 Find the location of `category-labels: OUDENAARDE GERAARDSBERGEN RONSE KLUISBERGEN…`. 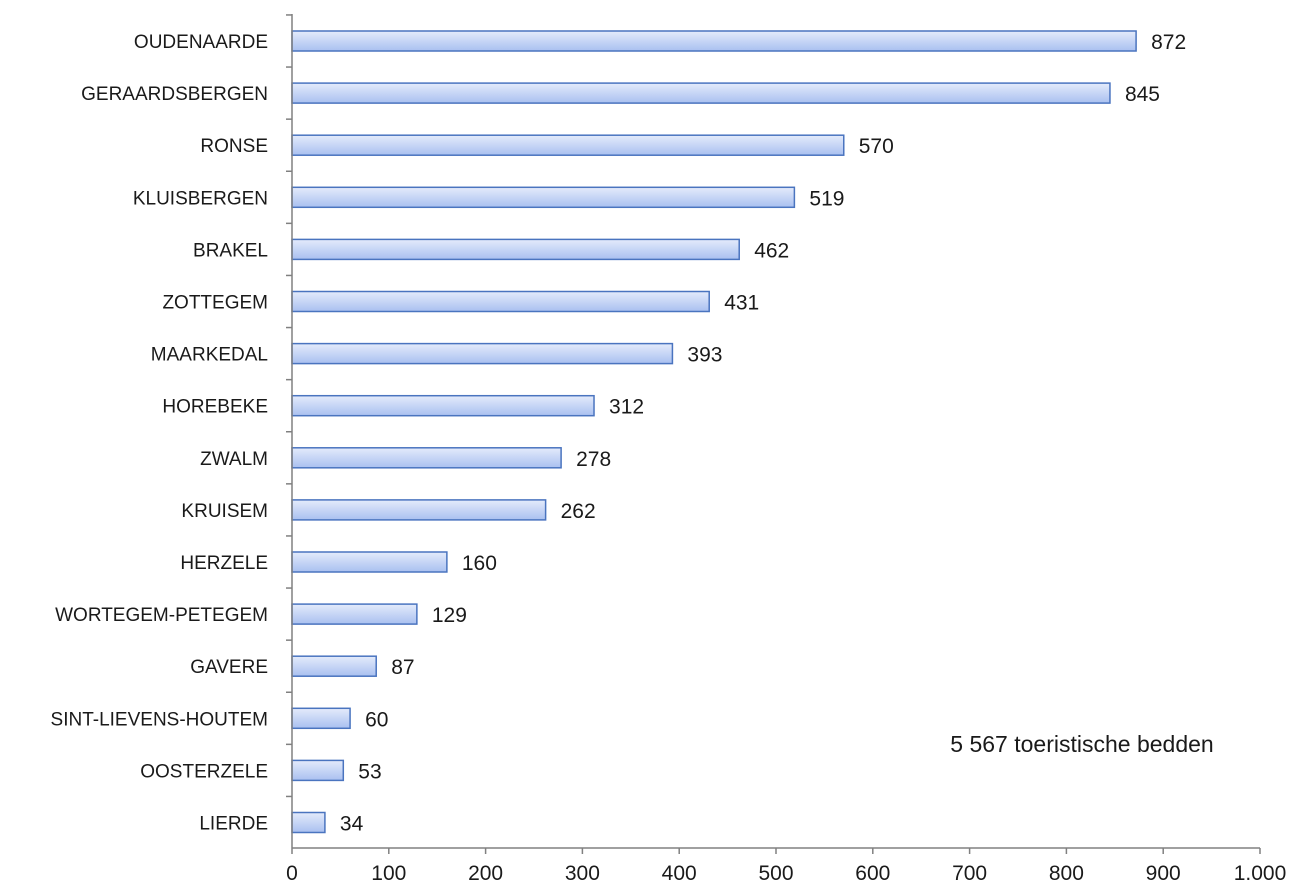

category-labels: OUDENAARDE GERAARDSBERGEN RONSE KLUISBERGEN… is located at coordinates (159, 433).